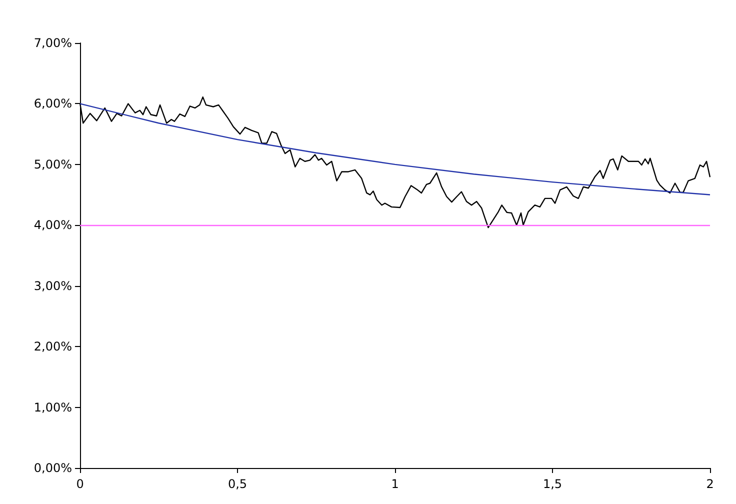 The image size is (736, 504). I want to click on x-tick-label: 0,5, so click(238, 484).